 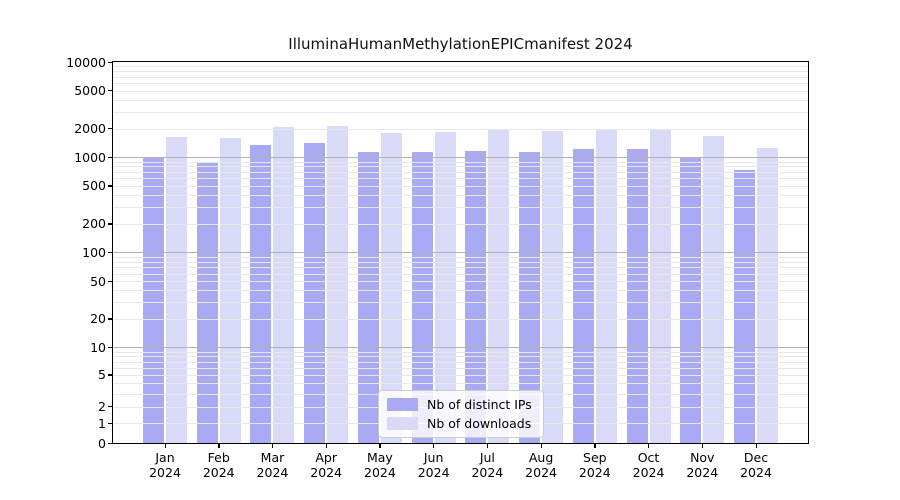 What do you see at coordinates (445, 287) in the screenshot?
I see `bar-downloads-jun` at bounding box center [445, 287].